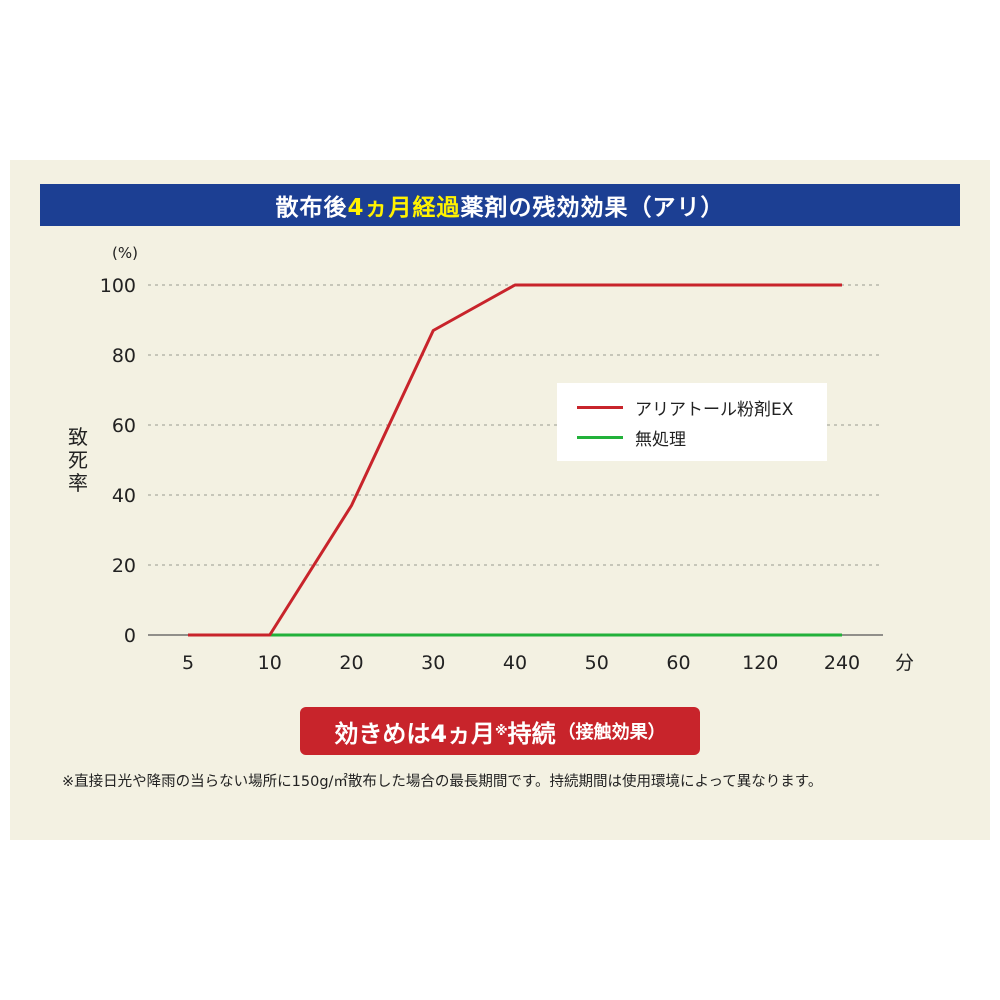 The width and height of the screenshot is (1000, 1000). I want to click on legend-label: アリアトール粉剤EX, so click(714, 409).